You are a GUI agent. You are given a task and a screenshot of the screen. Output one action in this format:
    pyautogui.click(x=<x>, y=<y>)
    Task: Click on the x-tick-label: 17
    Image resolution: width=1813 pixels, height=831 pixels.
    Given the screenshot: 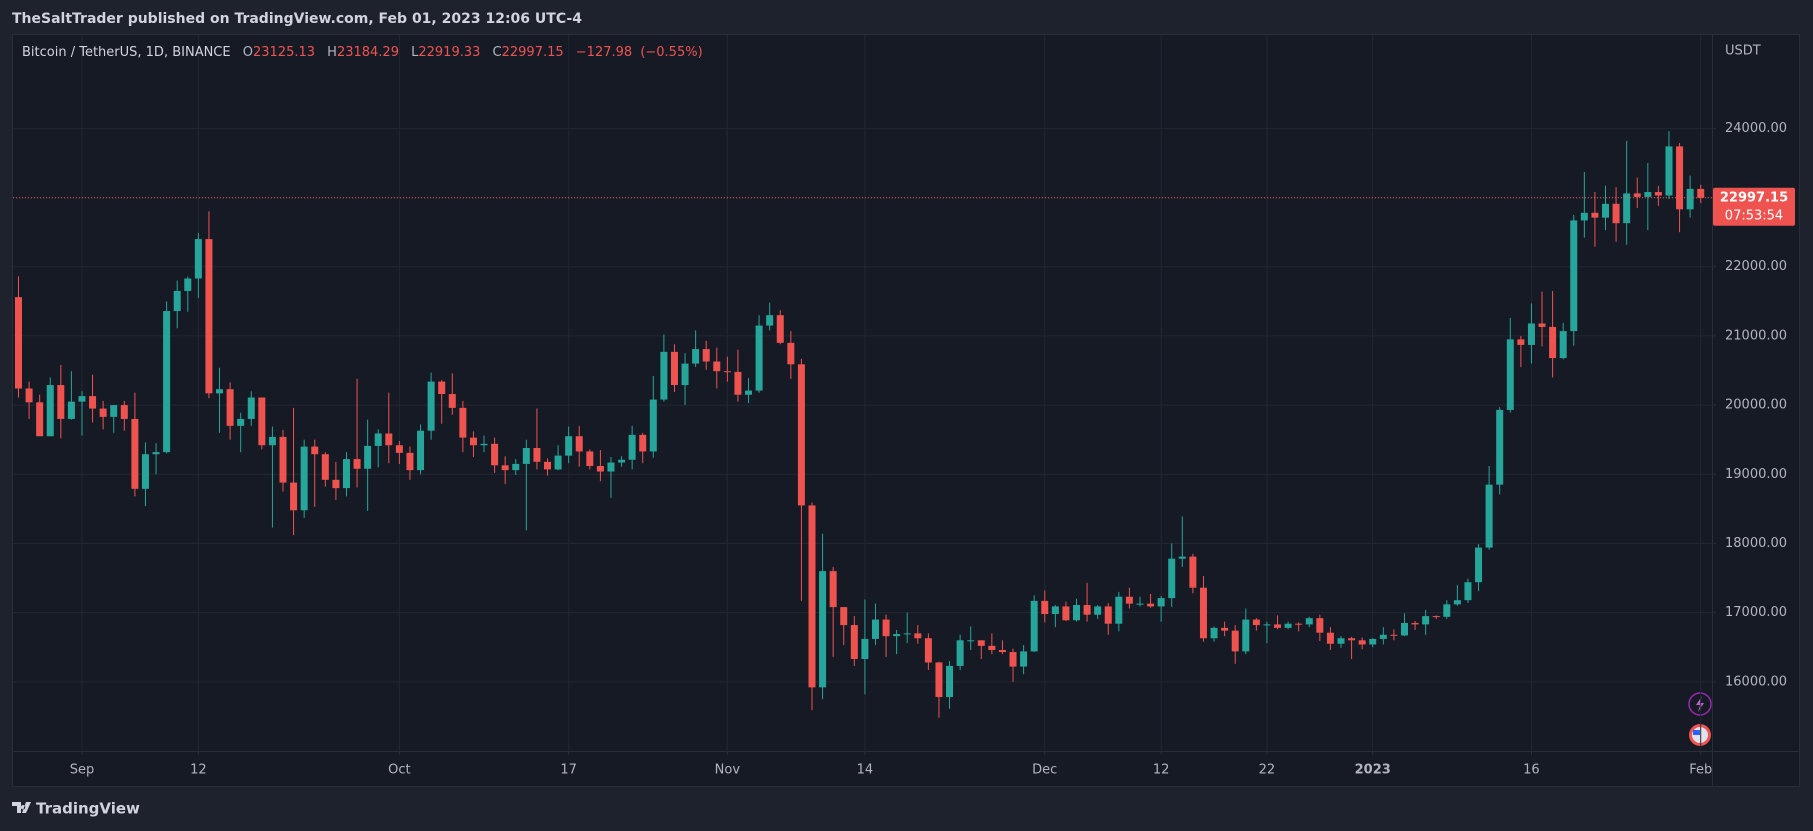 What is the action you would take?
    pyautogui.click(x=568, y=770)
    